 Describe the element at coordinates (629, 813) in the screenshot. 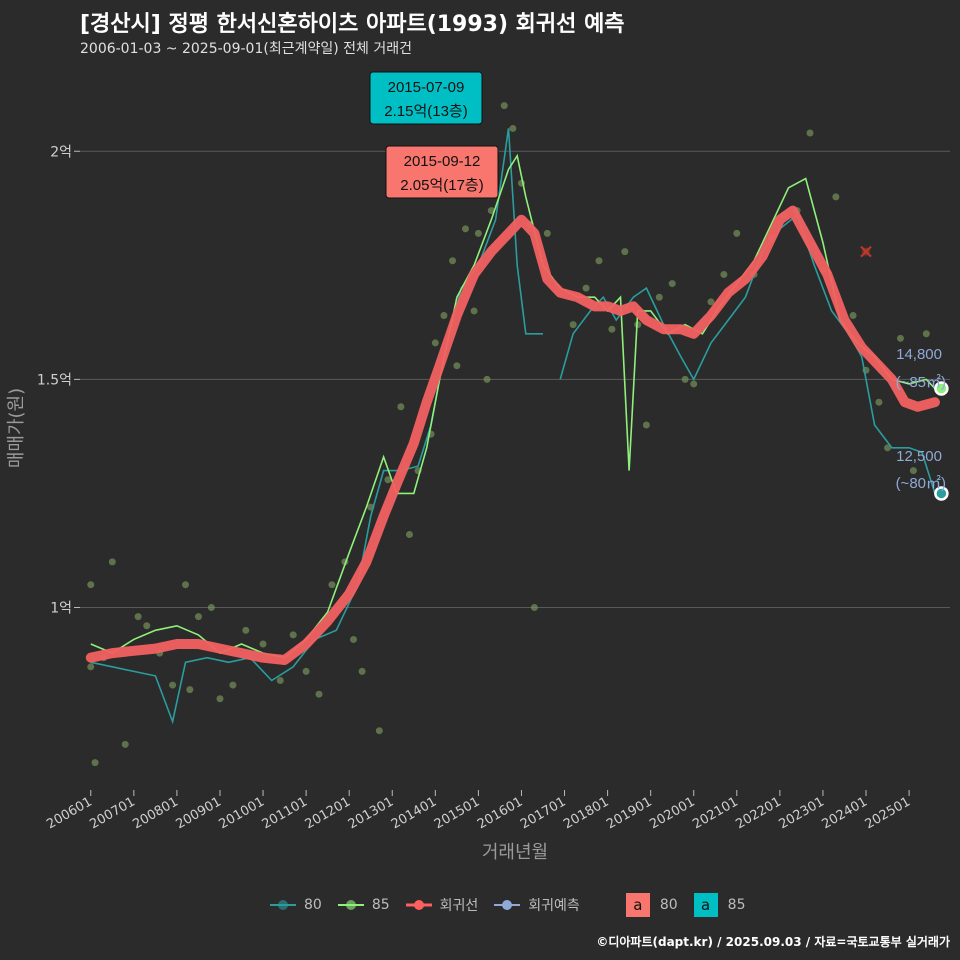

I see `x-tick-label: 201901` at that location.